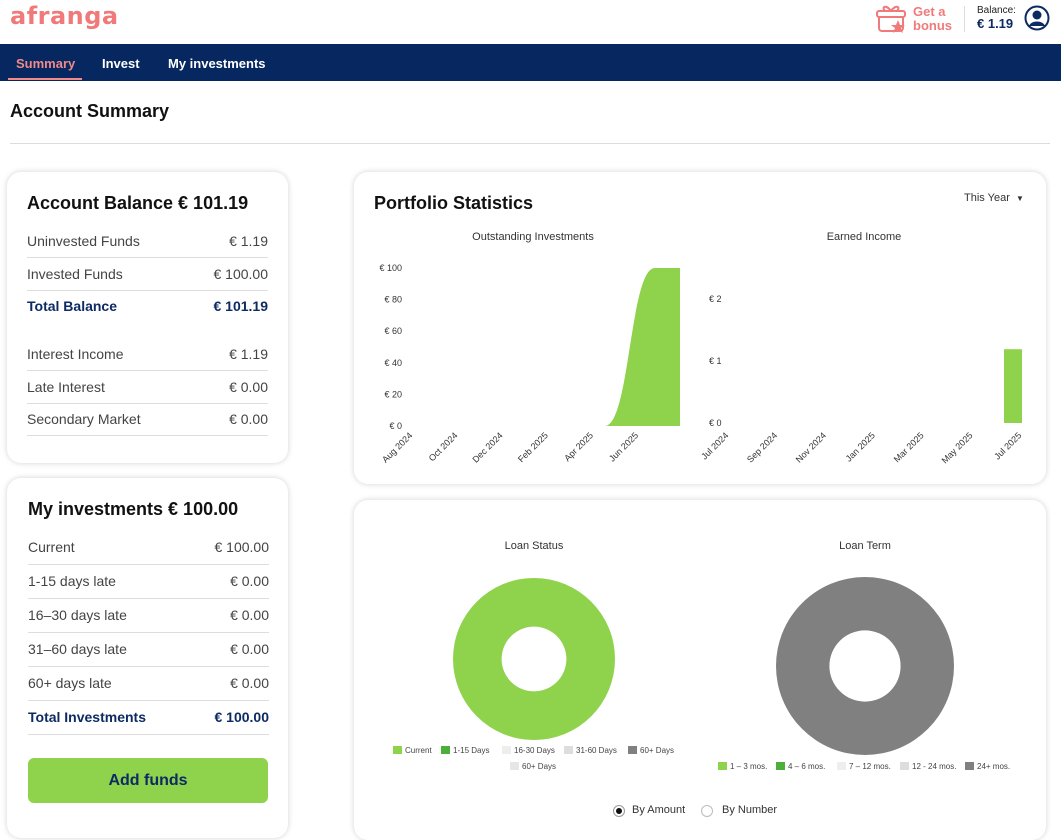  What do you see at coordinates (147, 241) in the screenshot?
I see `balance-row: Uninvested Funds € 1.19` at bounding box center [147, 241].